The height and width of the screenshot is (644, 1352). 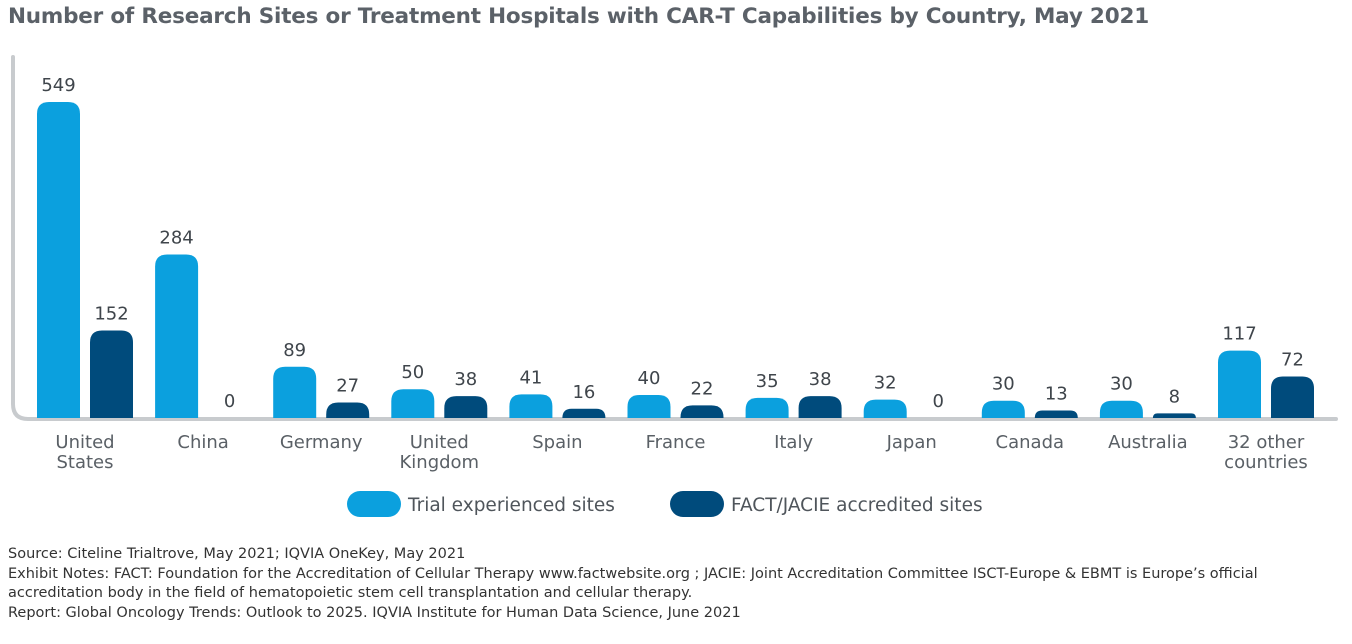 What do you see at coordinates (58, 85) in the screenshot?
I see `data-label: 549` at bounding box center [58, 85].